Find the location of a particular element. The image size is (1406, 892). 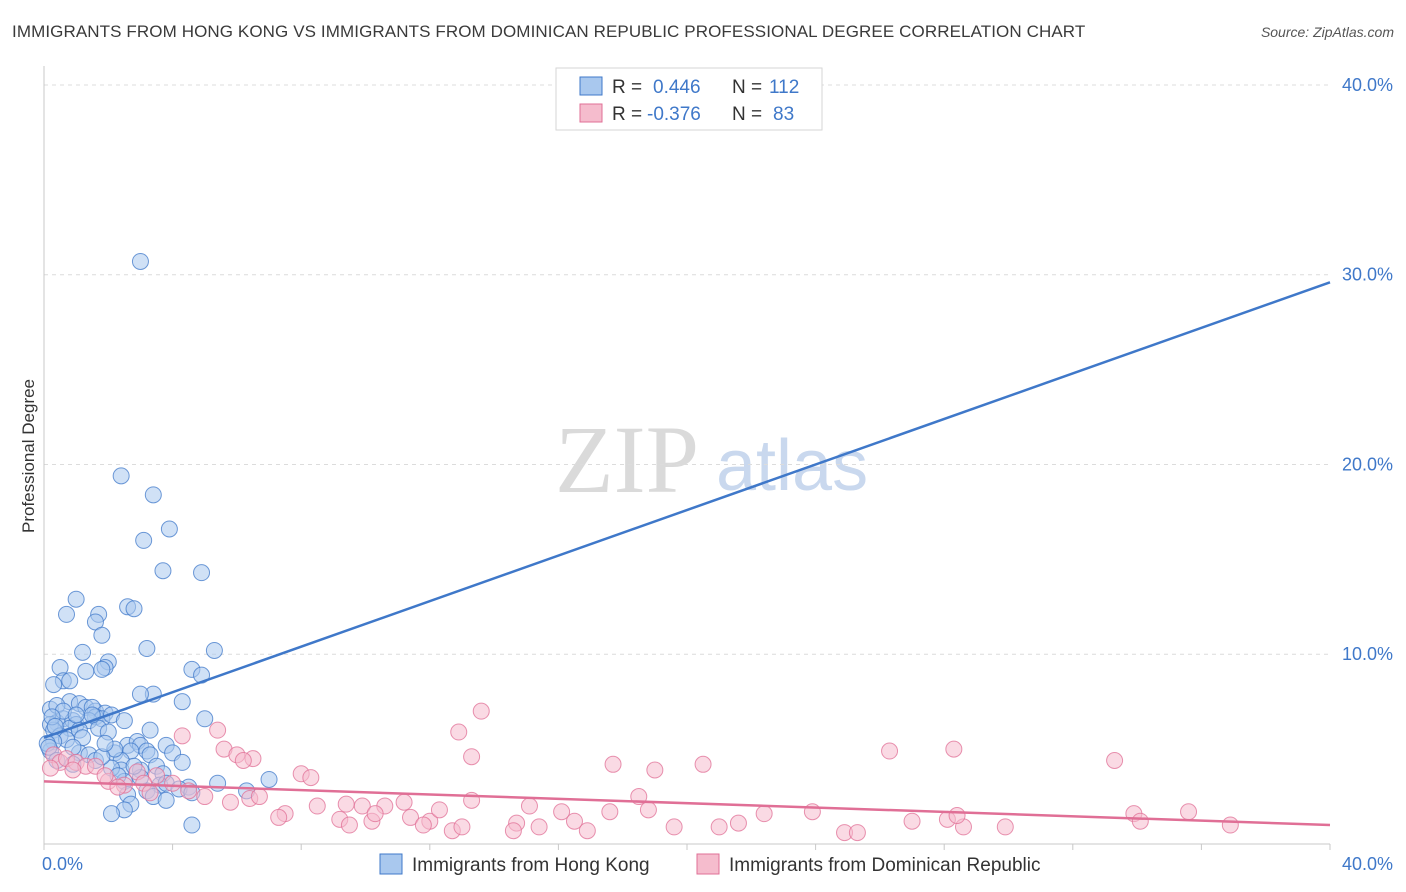

stats-r-label-hong-kong: R = is located at coordinates (627, 87).